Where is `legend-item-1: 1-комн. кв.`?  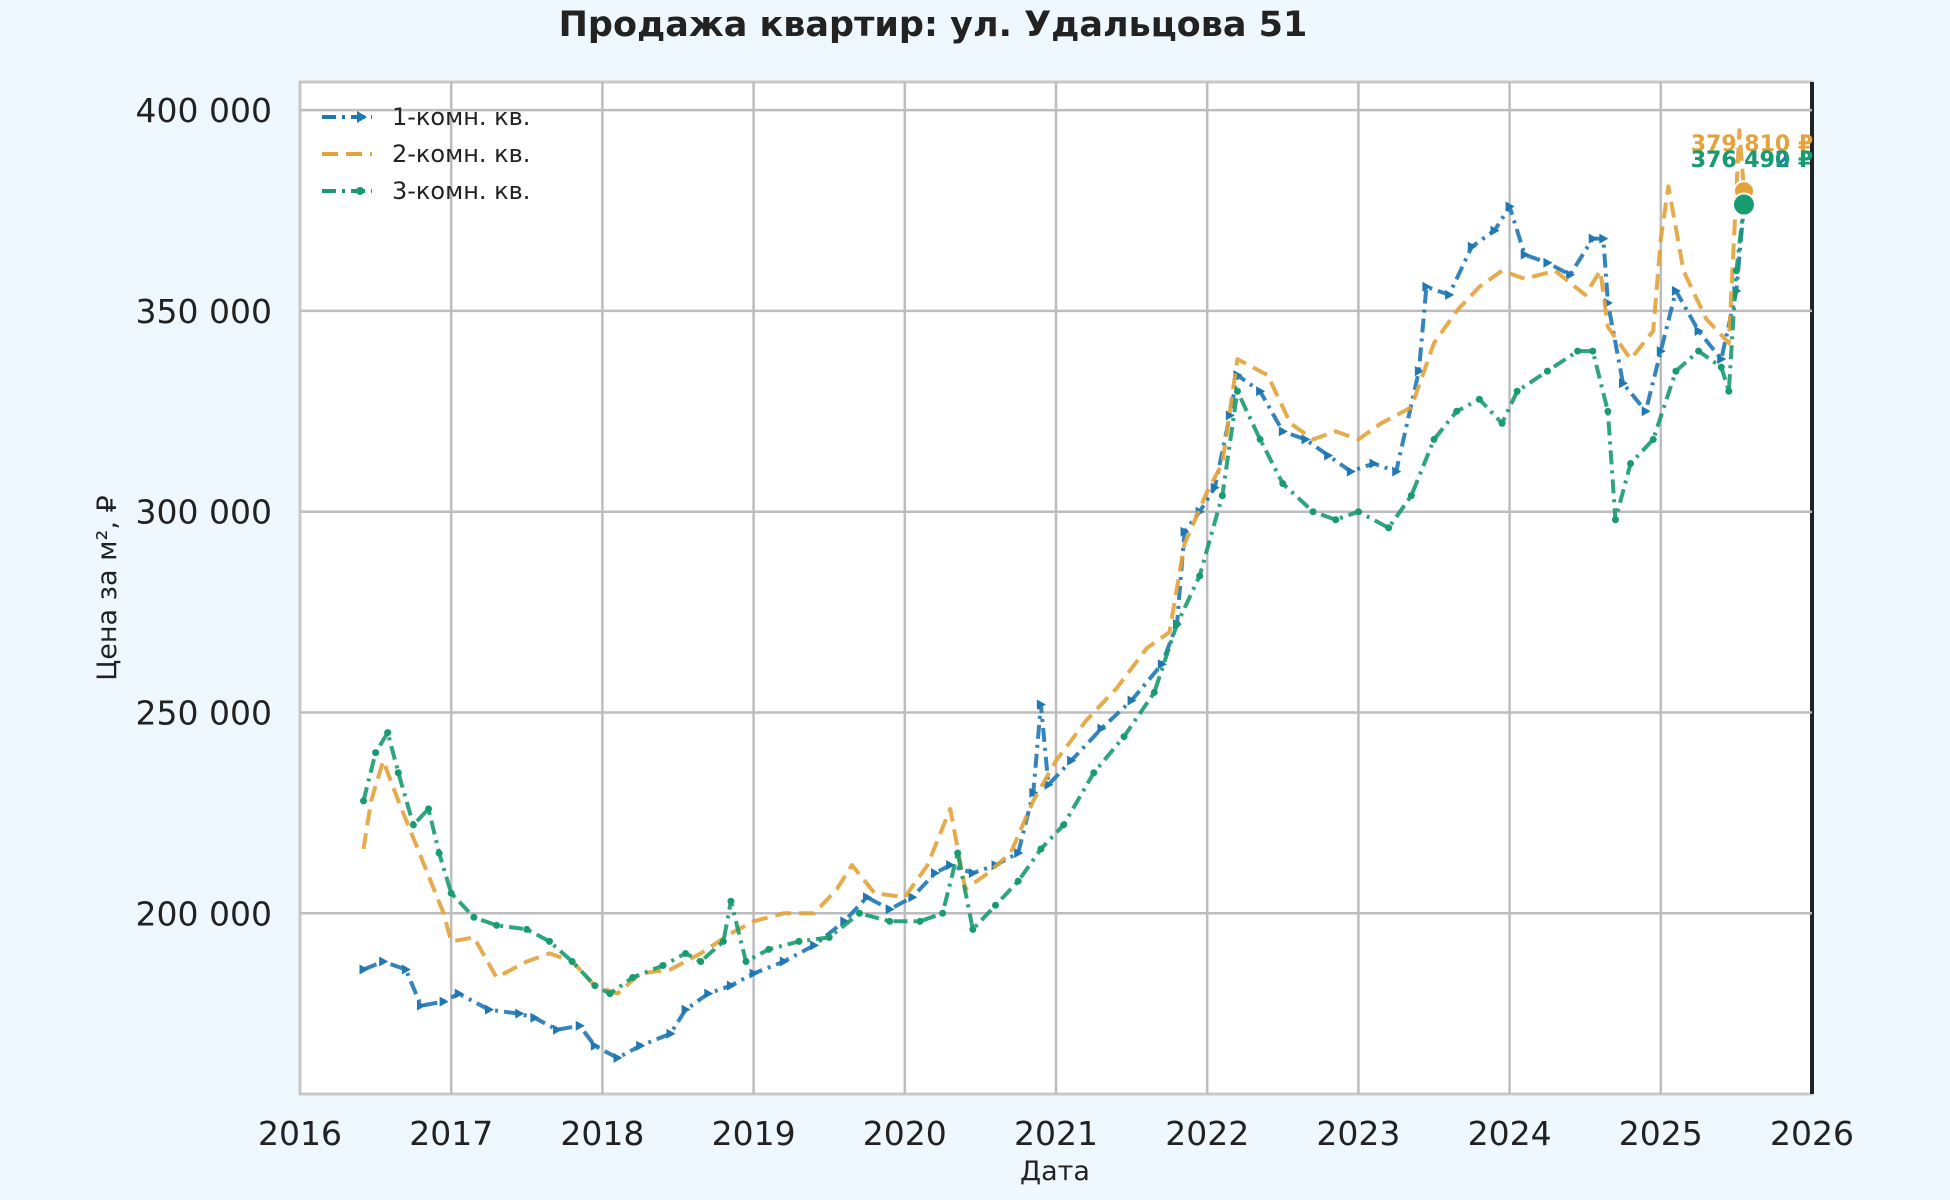
legend-item-1: 1-комн. кв. is located at coordinates (426, 117).